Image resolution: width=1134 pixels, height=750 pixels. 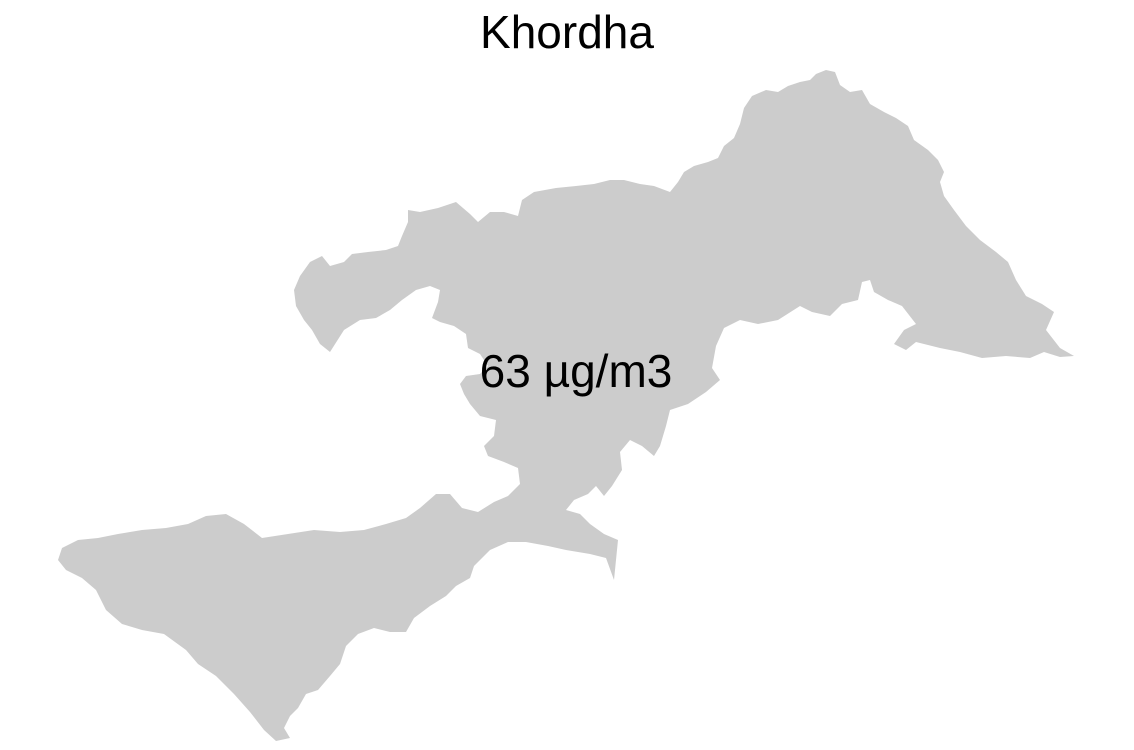 I want to click on map-title: Khordha, so click(x=567, y=32).